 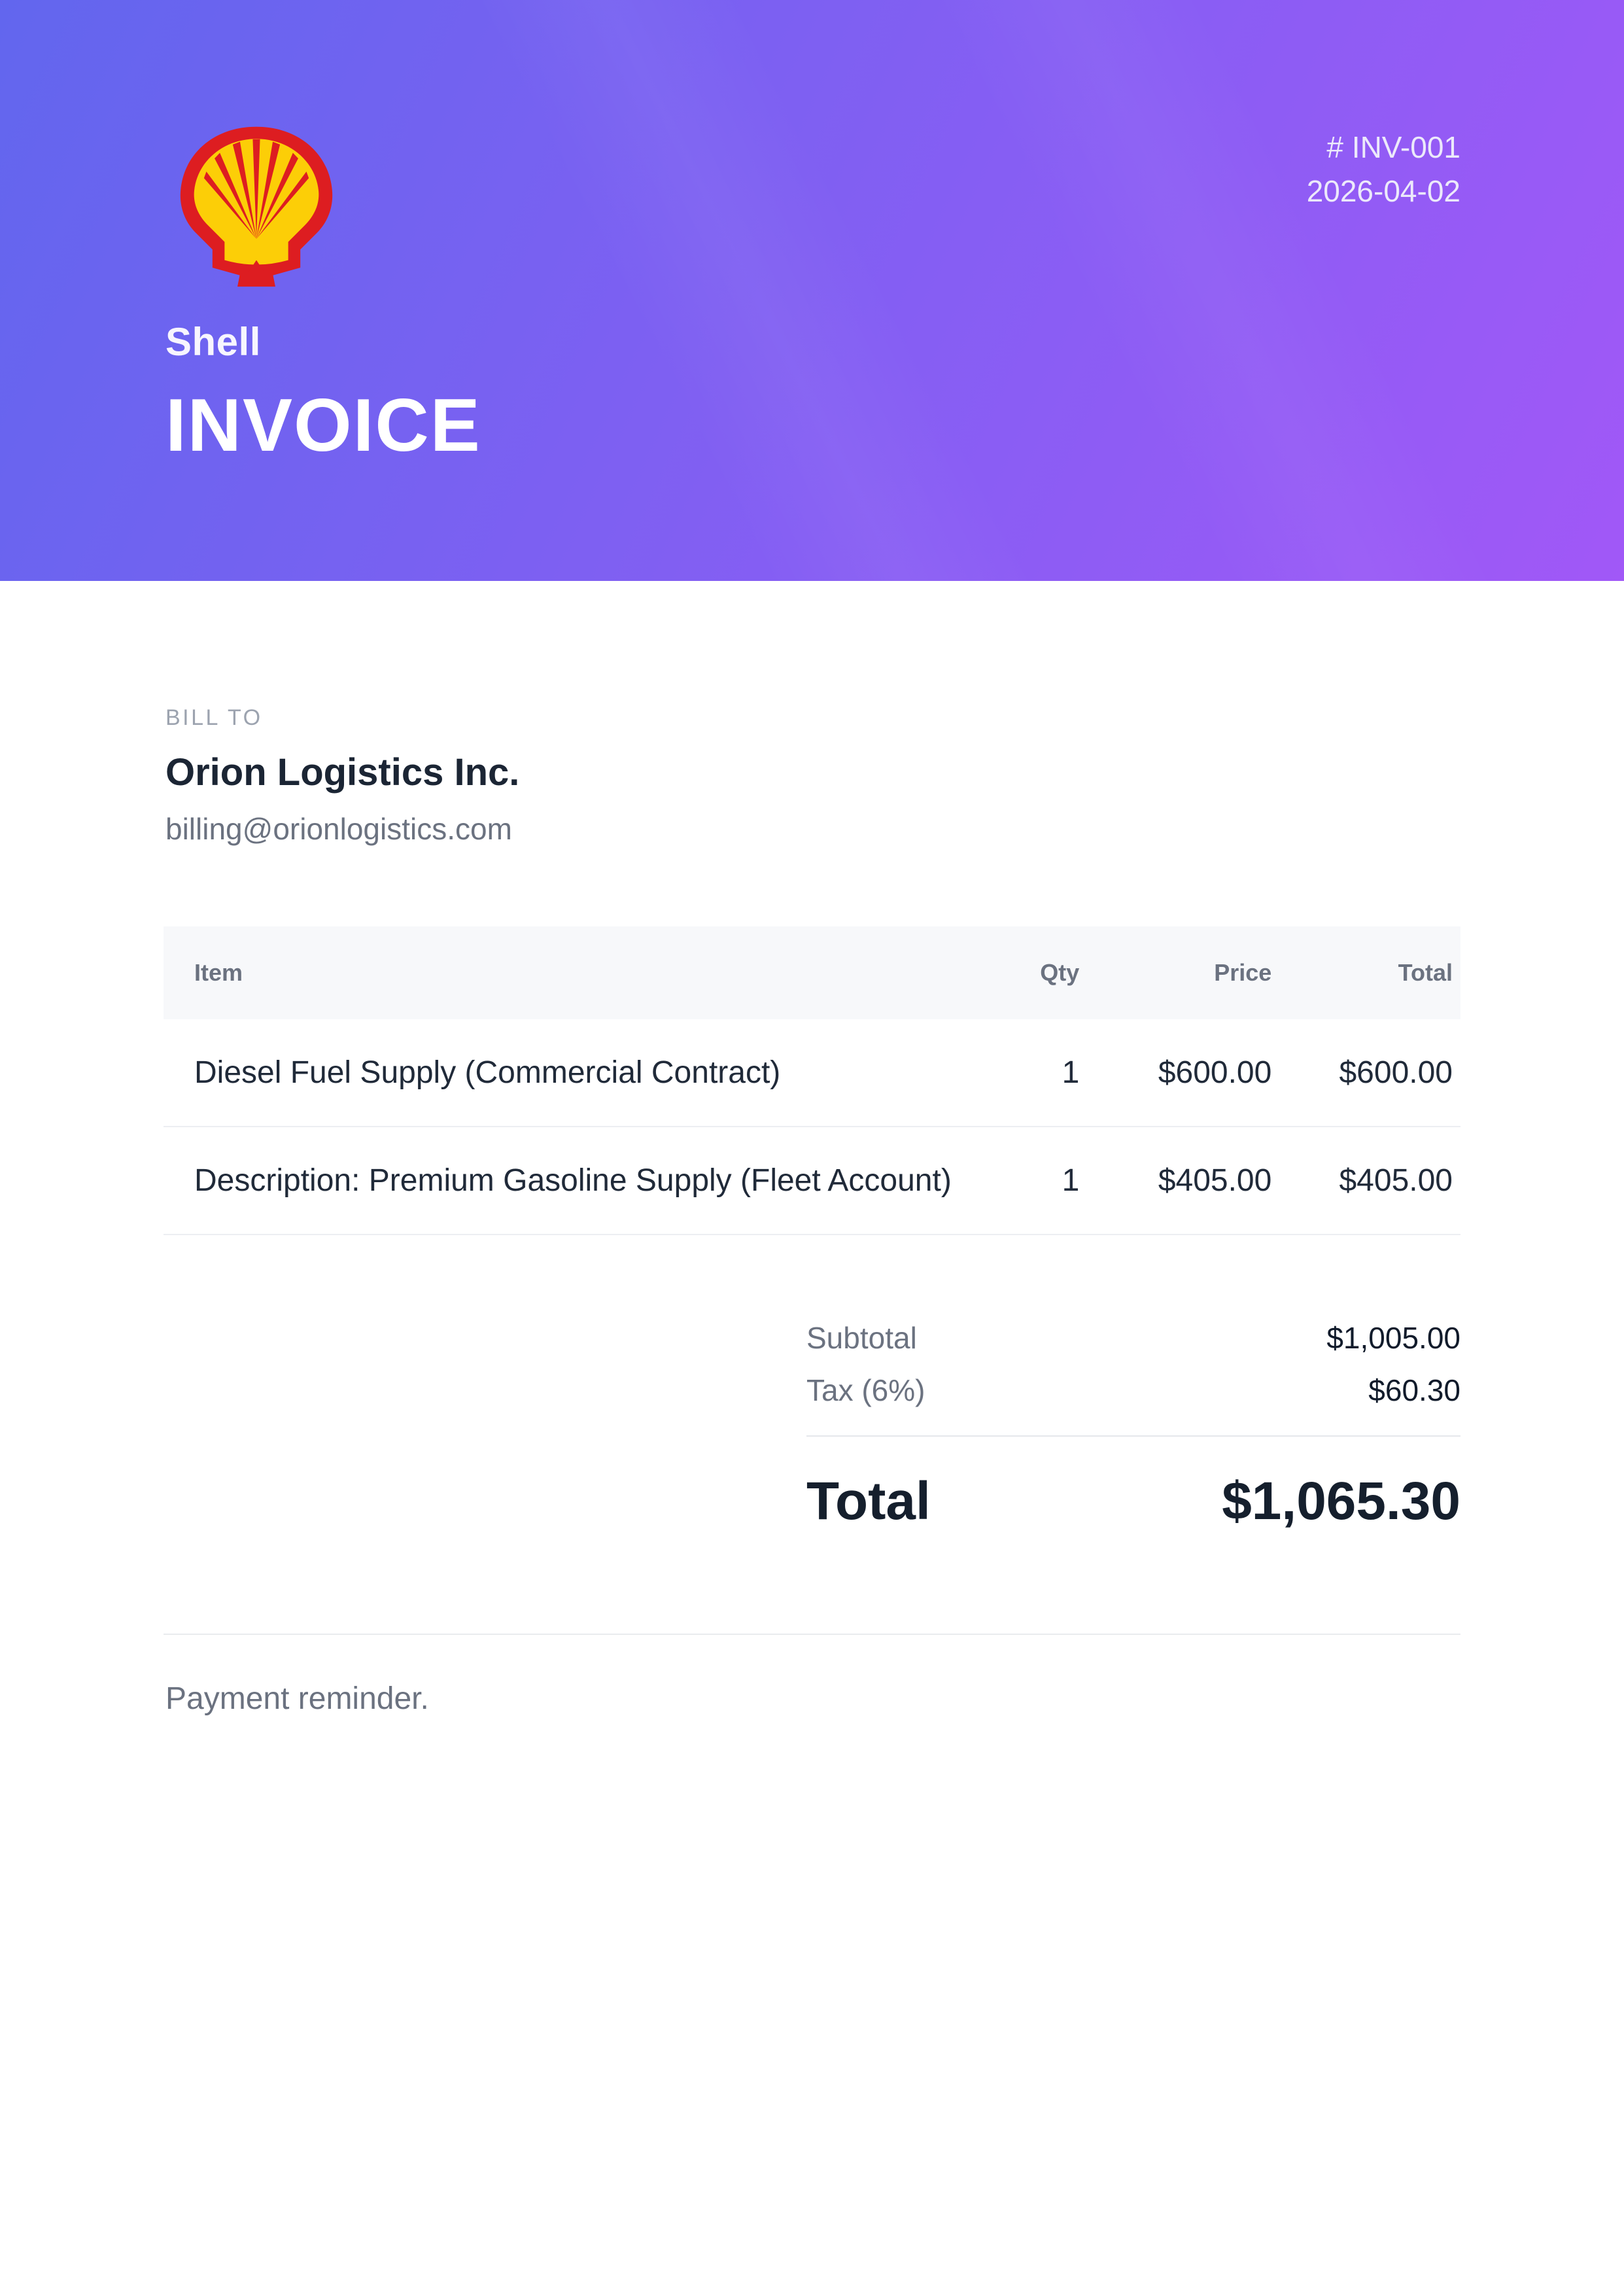 What do you see at coordinates (1133, 1390) in the screenshot?
I see `tax-row: Tax (6%) $60.30` at bounding box center [1133, 1390].